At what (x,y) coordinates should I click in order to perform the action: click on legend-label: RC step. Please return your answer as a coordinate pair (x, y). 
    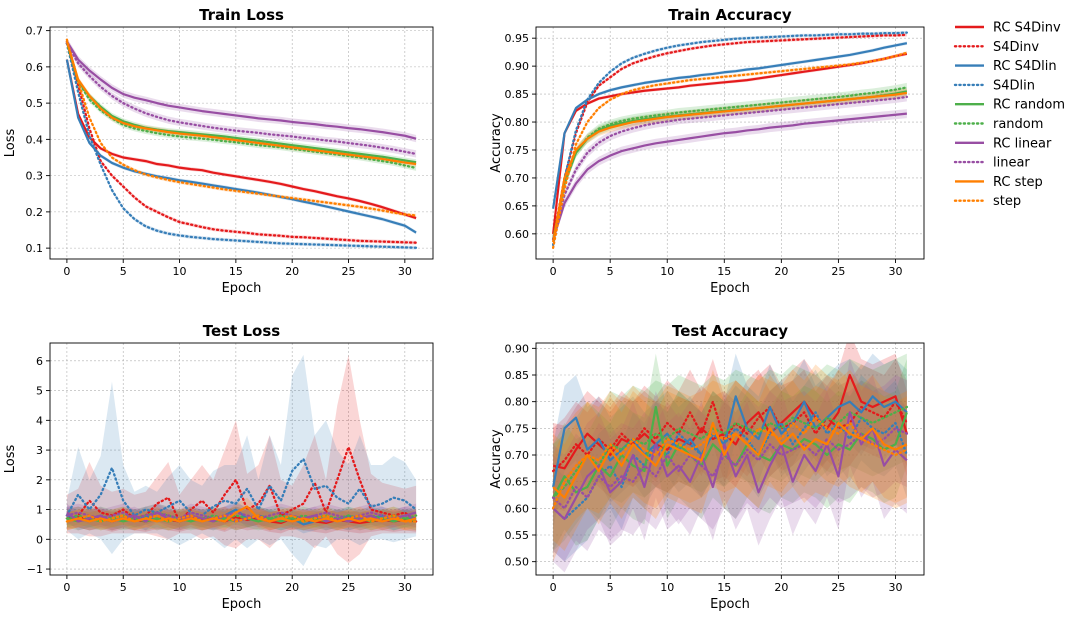
    Looking at the image, I should click on (1018, 182).